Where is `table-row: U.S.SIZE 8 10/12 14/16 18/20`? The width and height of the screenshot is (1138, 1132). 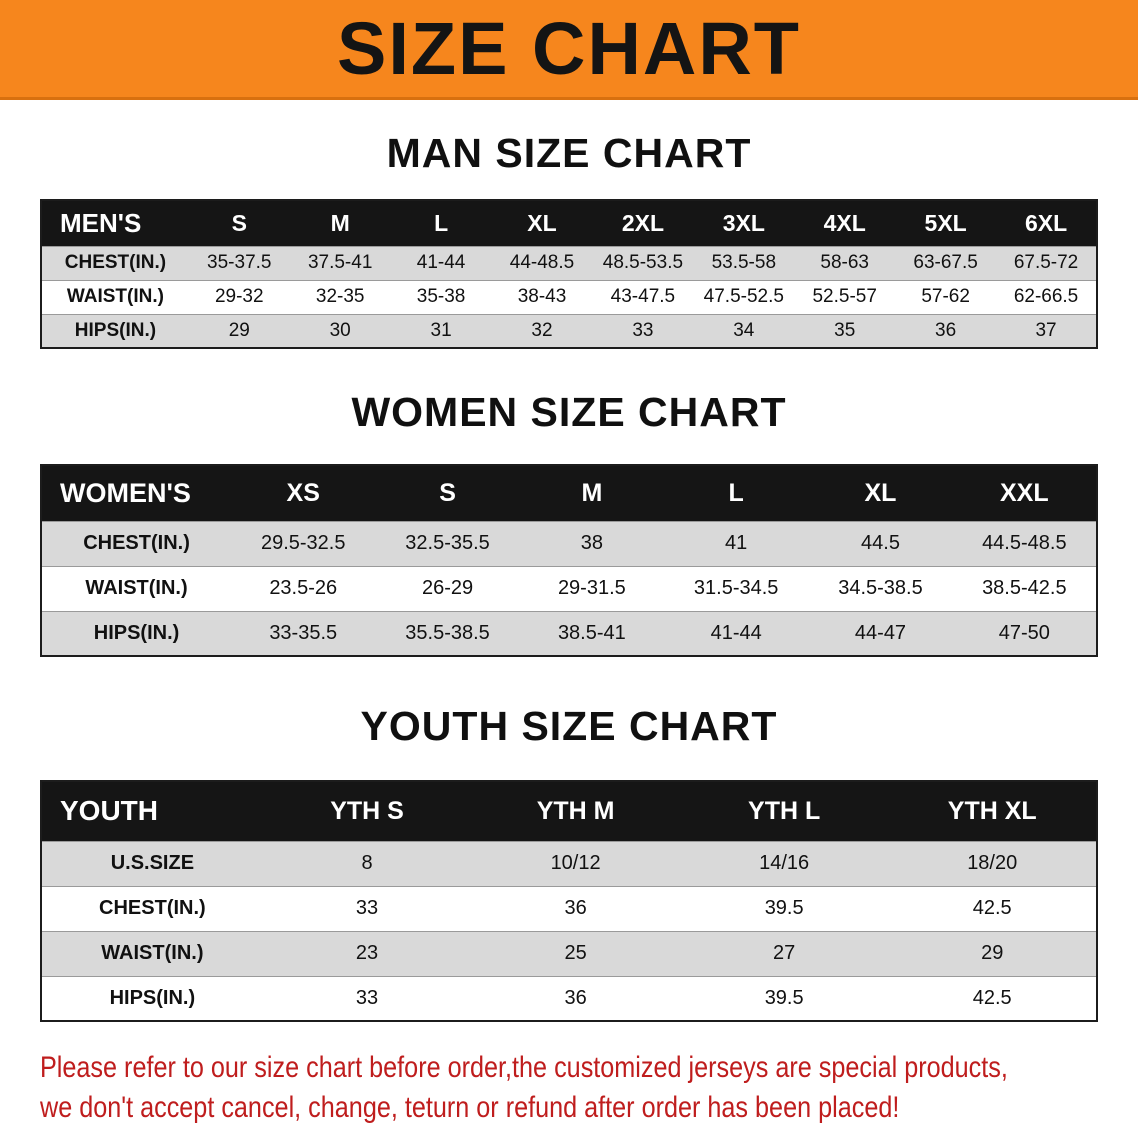
table-row: U.S.SIZE 8 10/12 14/16 18/20 is located at coordinates (569, 863).